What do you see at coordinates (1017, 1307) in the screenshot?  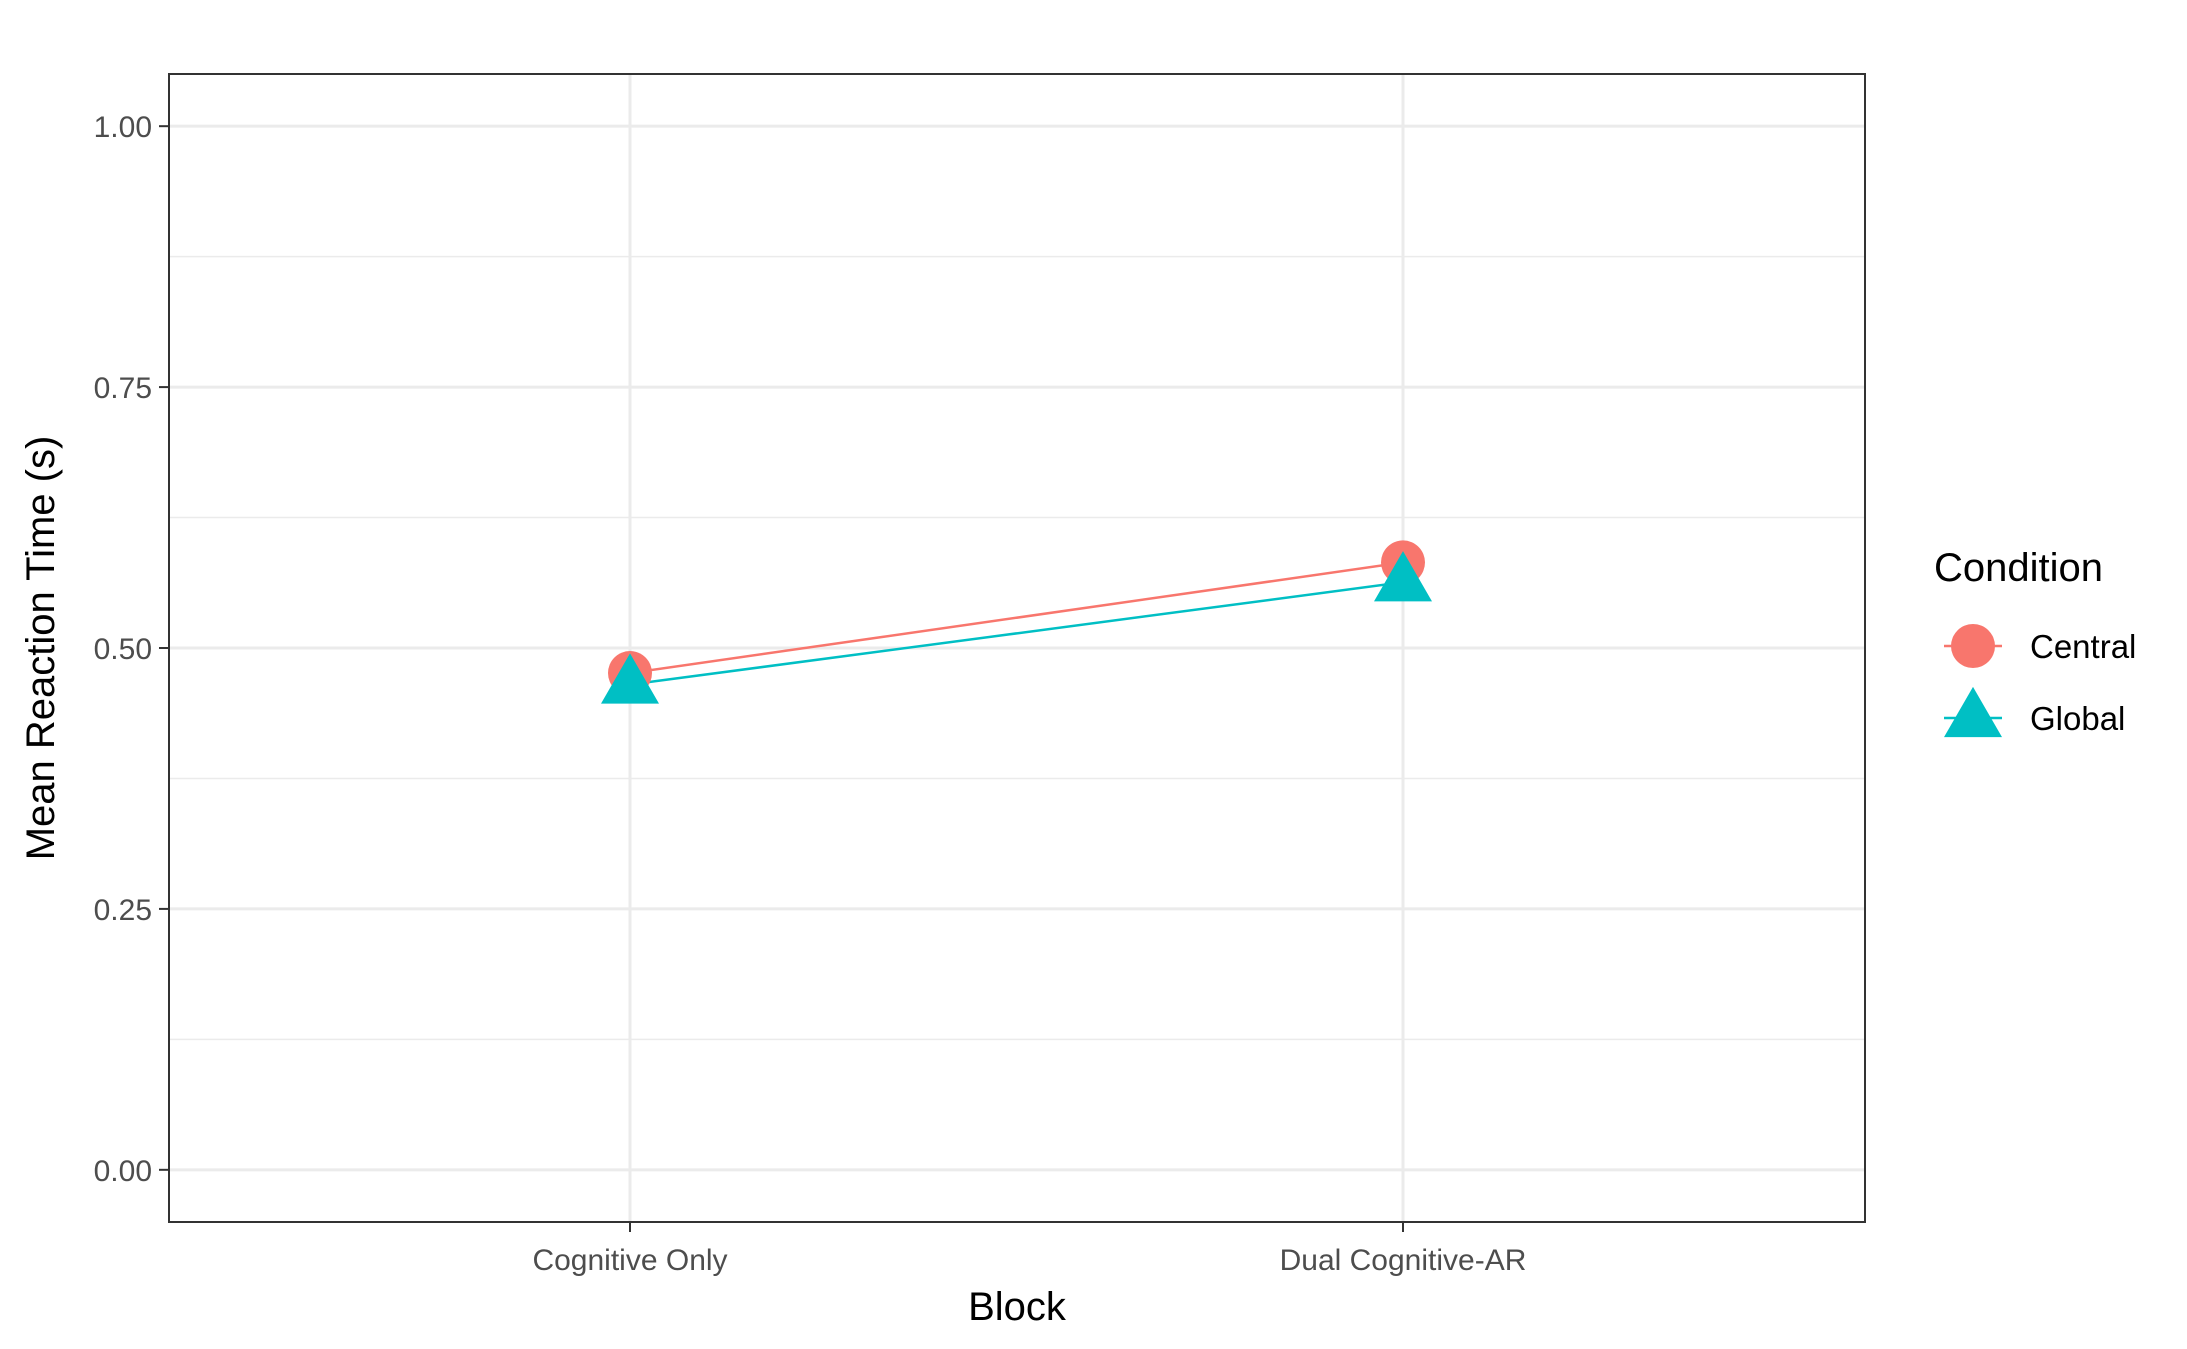 I see `x-axis-title: Block` at bounding box center [1017, 1307].